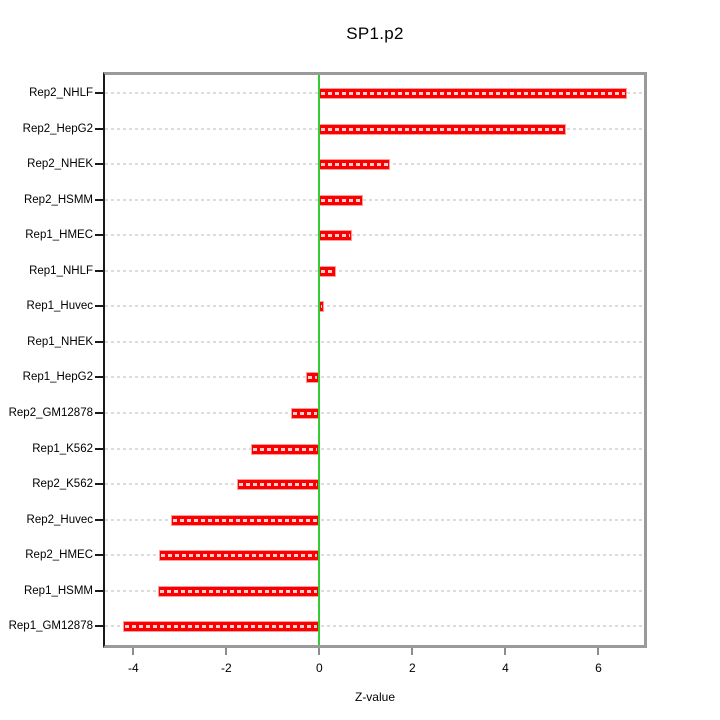 Image resolution: width=720 pixels, height=720 pixels. Describe the element at coordinates (50, 626) in the screenshot. I see `y-category-label: Rep1_GM12878` at that location.